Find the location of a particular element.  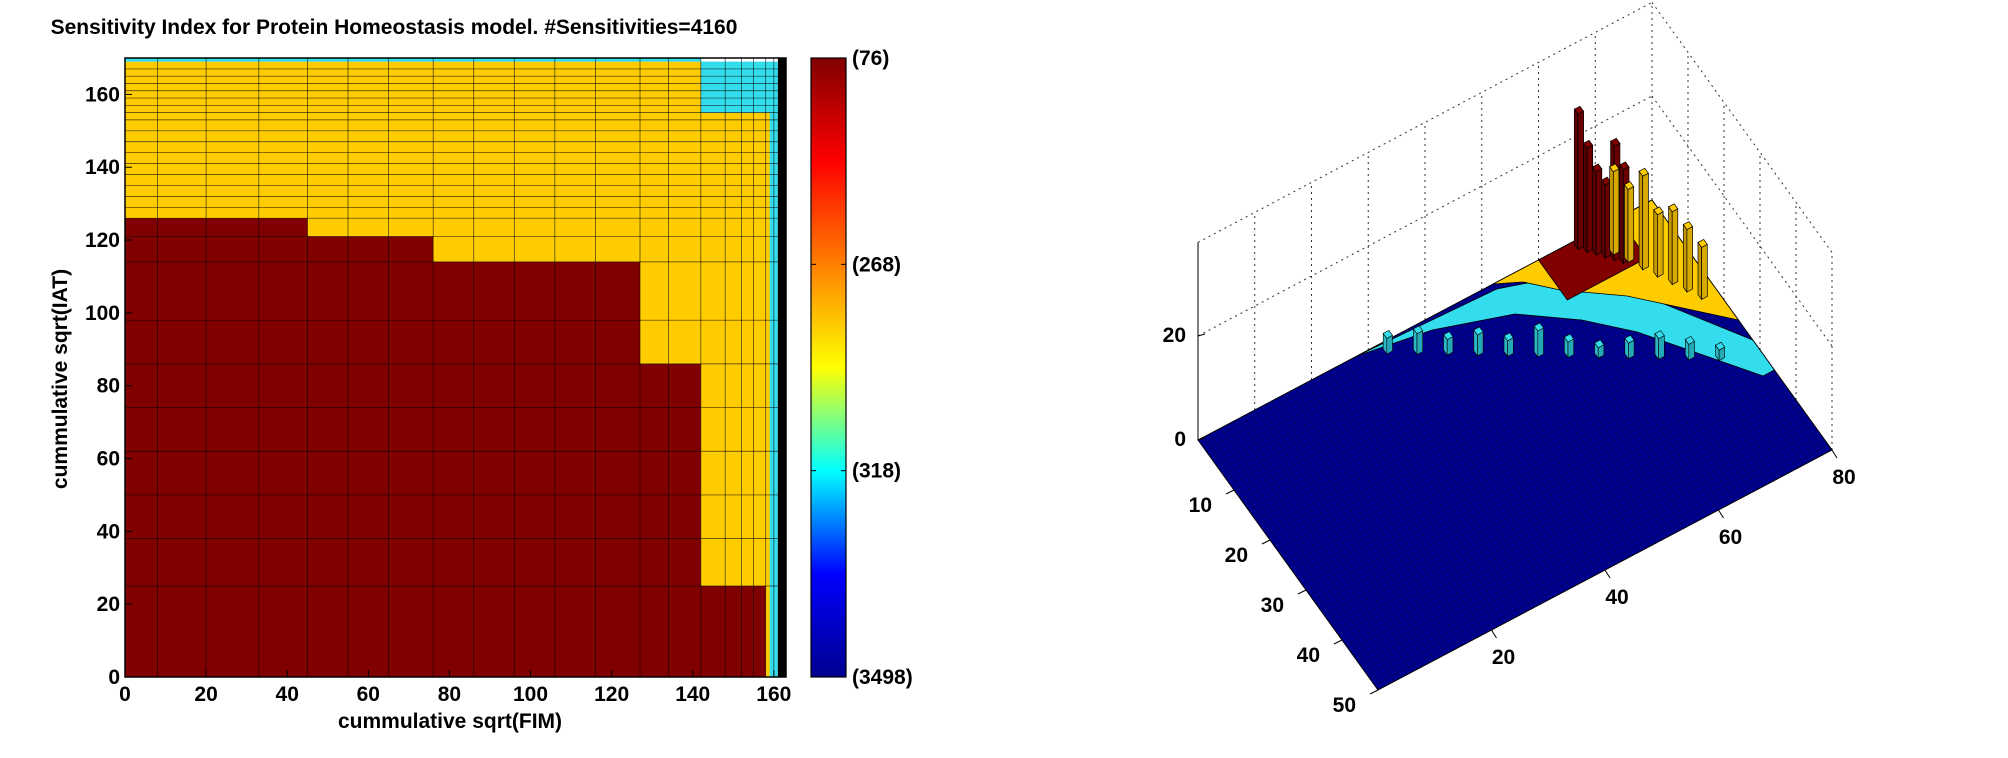

colorbar-label: (268) is located at coordinates (876, 264).